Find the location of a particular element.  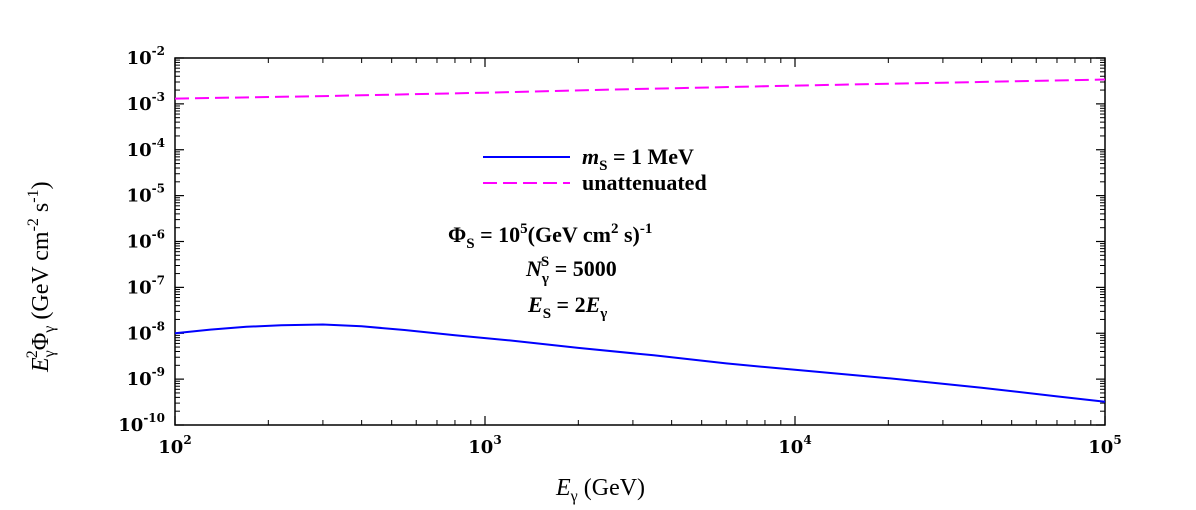

y-tick-label: 10⁻¹⁰ is located at coordinates (141, 423).